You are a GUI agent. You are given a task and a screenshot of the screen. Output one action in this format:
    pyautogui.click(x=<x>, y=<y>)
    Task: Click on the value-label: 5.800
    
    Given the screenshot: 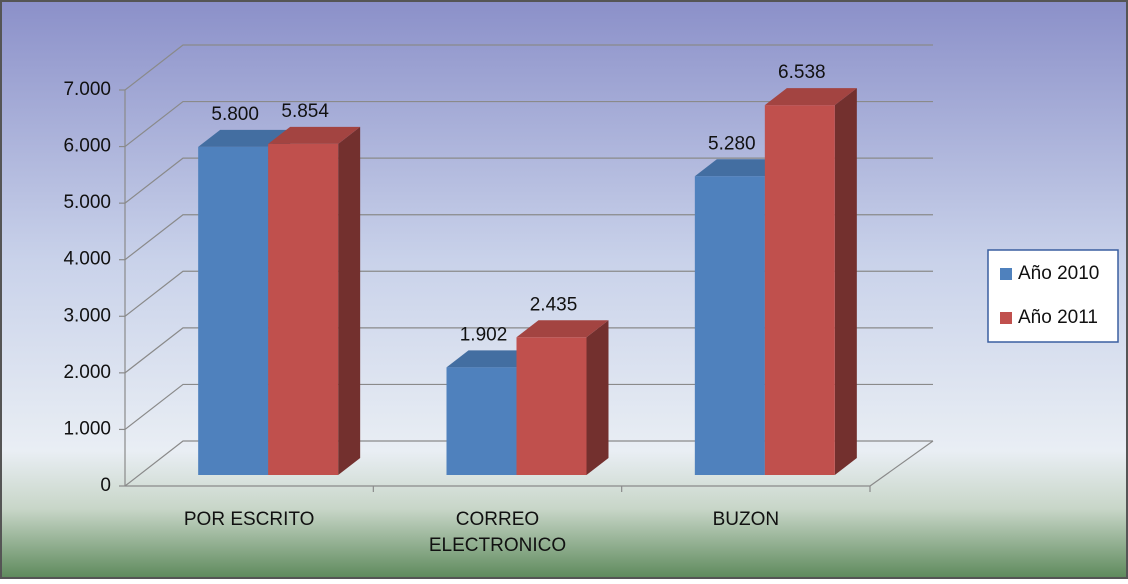 What is the action you would take?
    pyautogui.click(x=235, y=114)
    